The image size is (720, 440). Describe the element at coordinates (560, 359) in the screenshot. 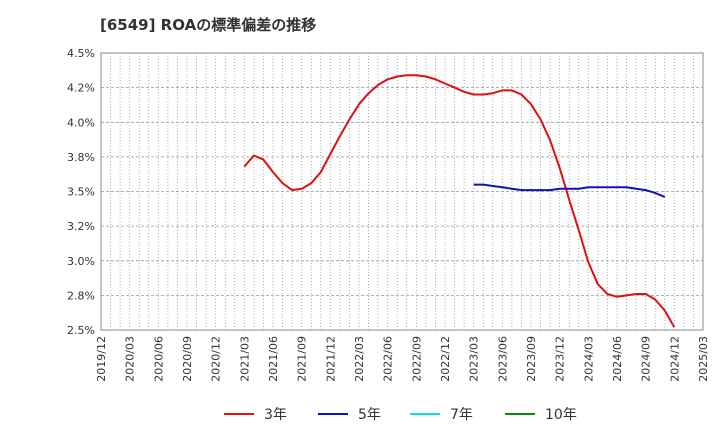

I see `x-tick-label: 2023/12` at that location.